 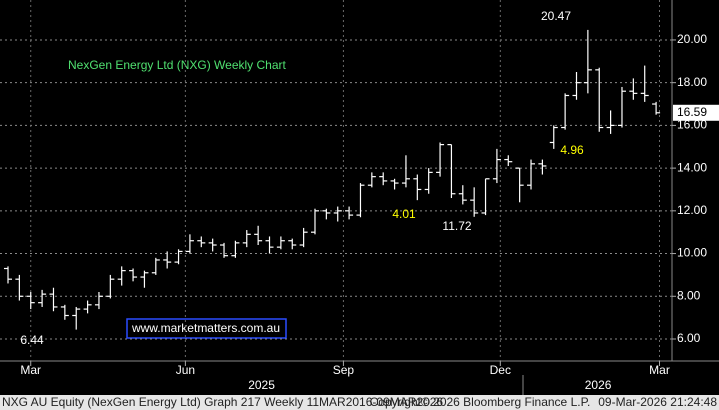 What do you see at coordinates (692, 253) in the screenshot?
I see `y-tick-label: 10.00` at bounding box center [692, 253].